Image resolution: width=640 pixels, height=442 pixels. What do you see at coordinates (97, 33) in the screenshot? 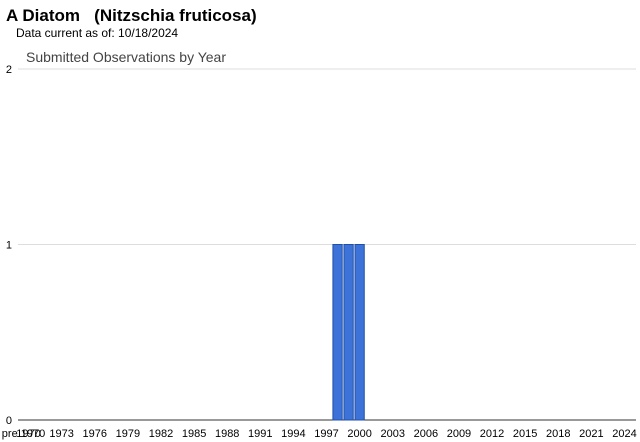
I see `page-subtitle: Data current as of: 10/18/2024` at bounding box center [97, 33].